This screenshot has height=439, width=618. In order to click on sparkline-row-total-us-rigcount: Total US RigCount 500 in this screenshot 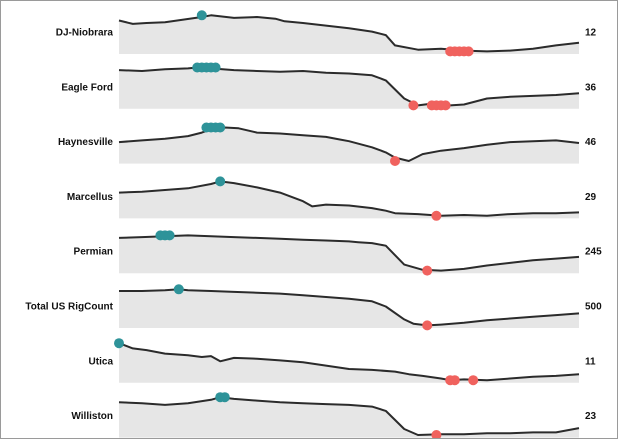, I will do `click(313, 307)`.